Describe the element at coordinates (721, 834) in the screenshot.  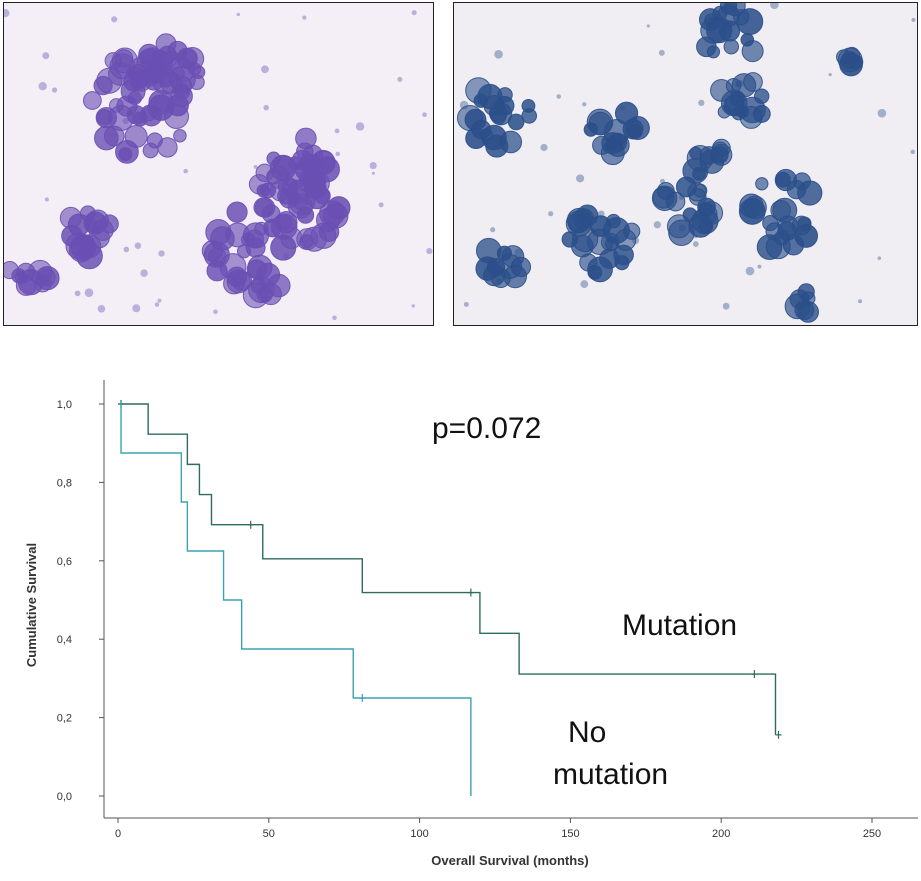
I see `x-tick-label: 200` at that location.